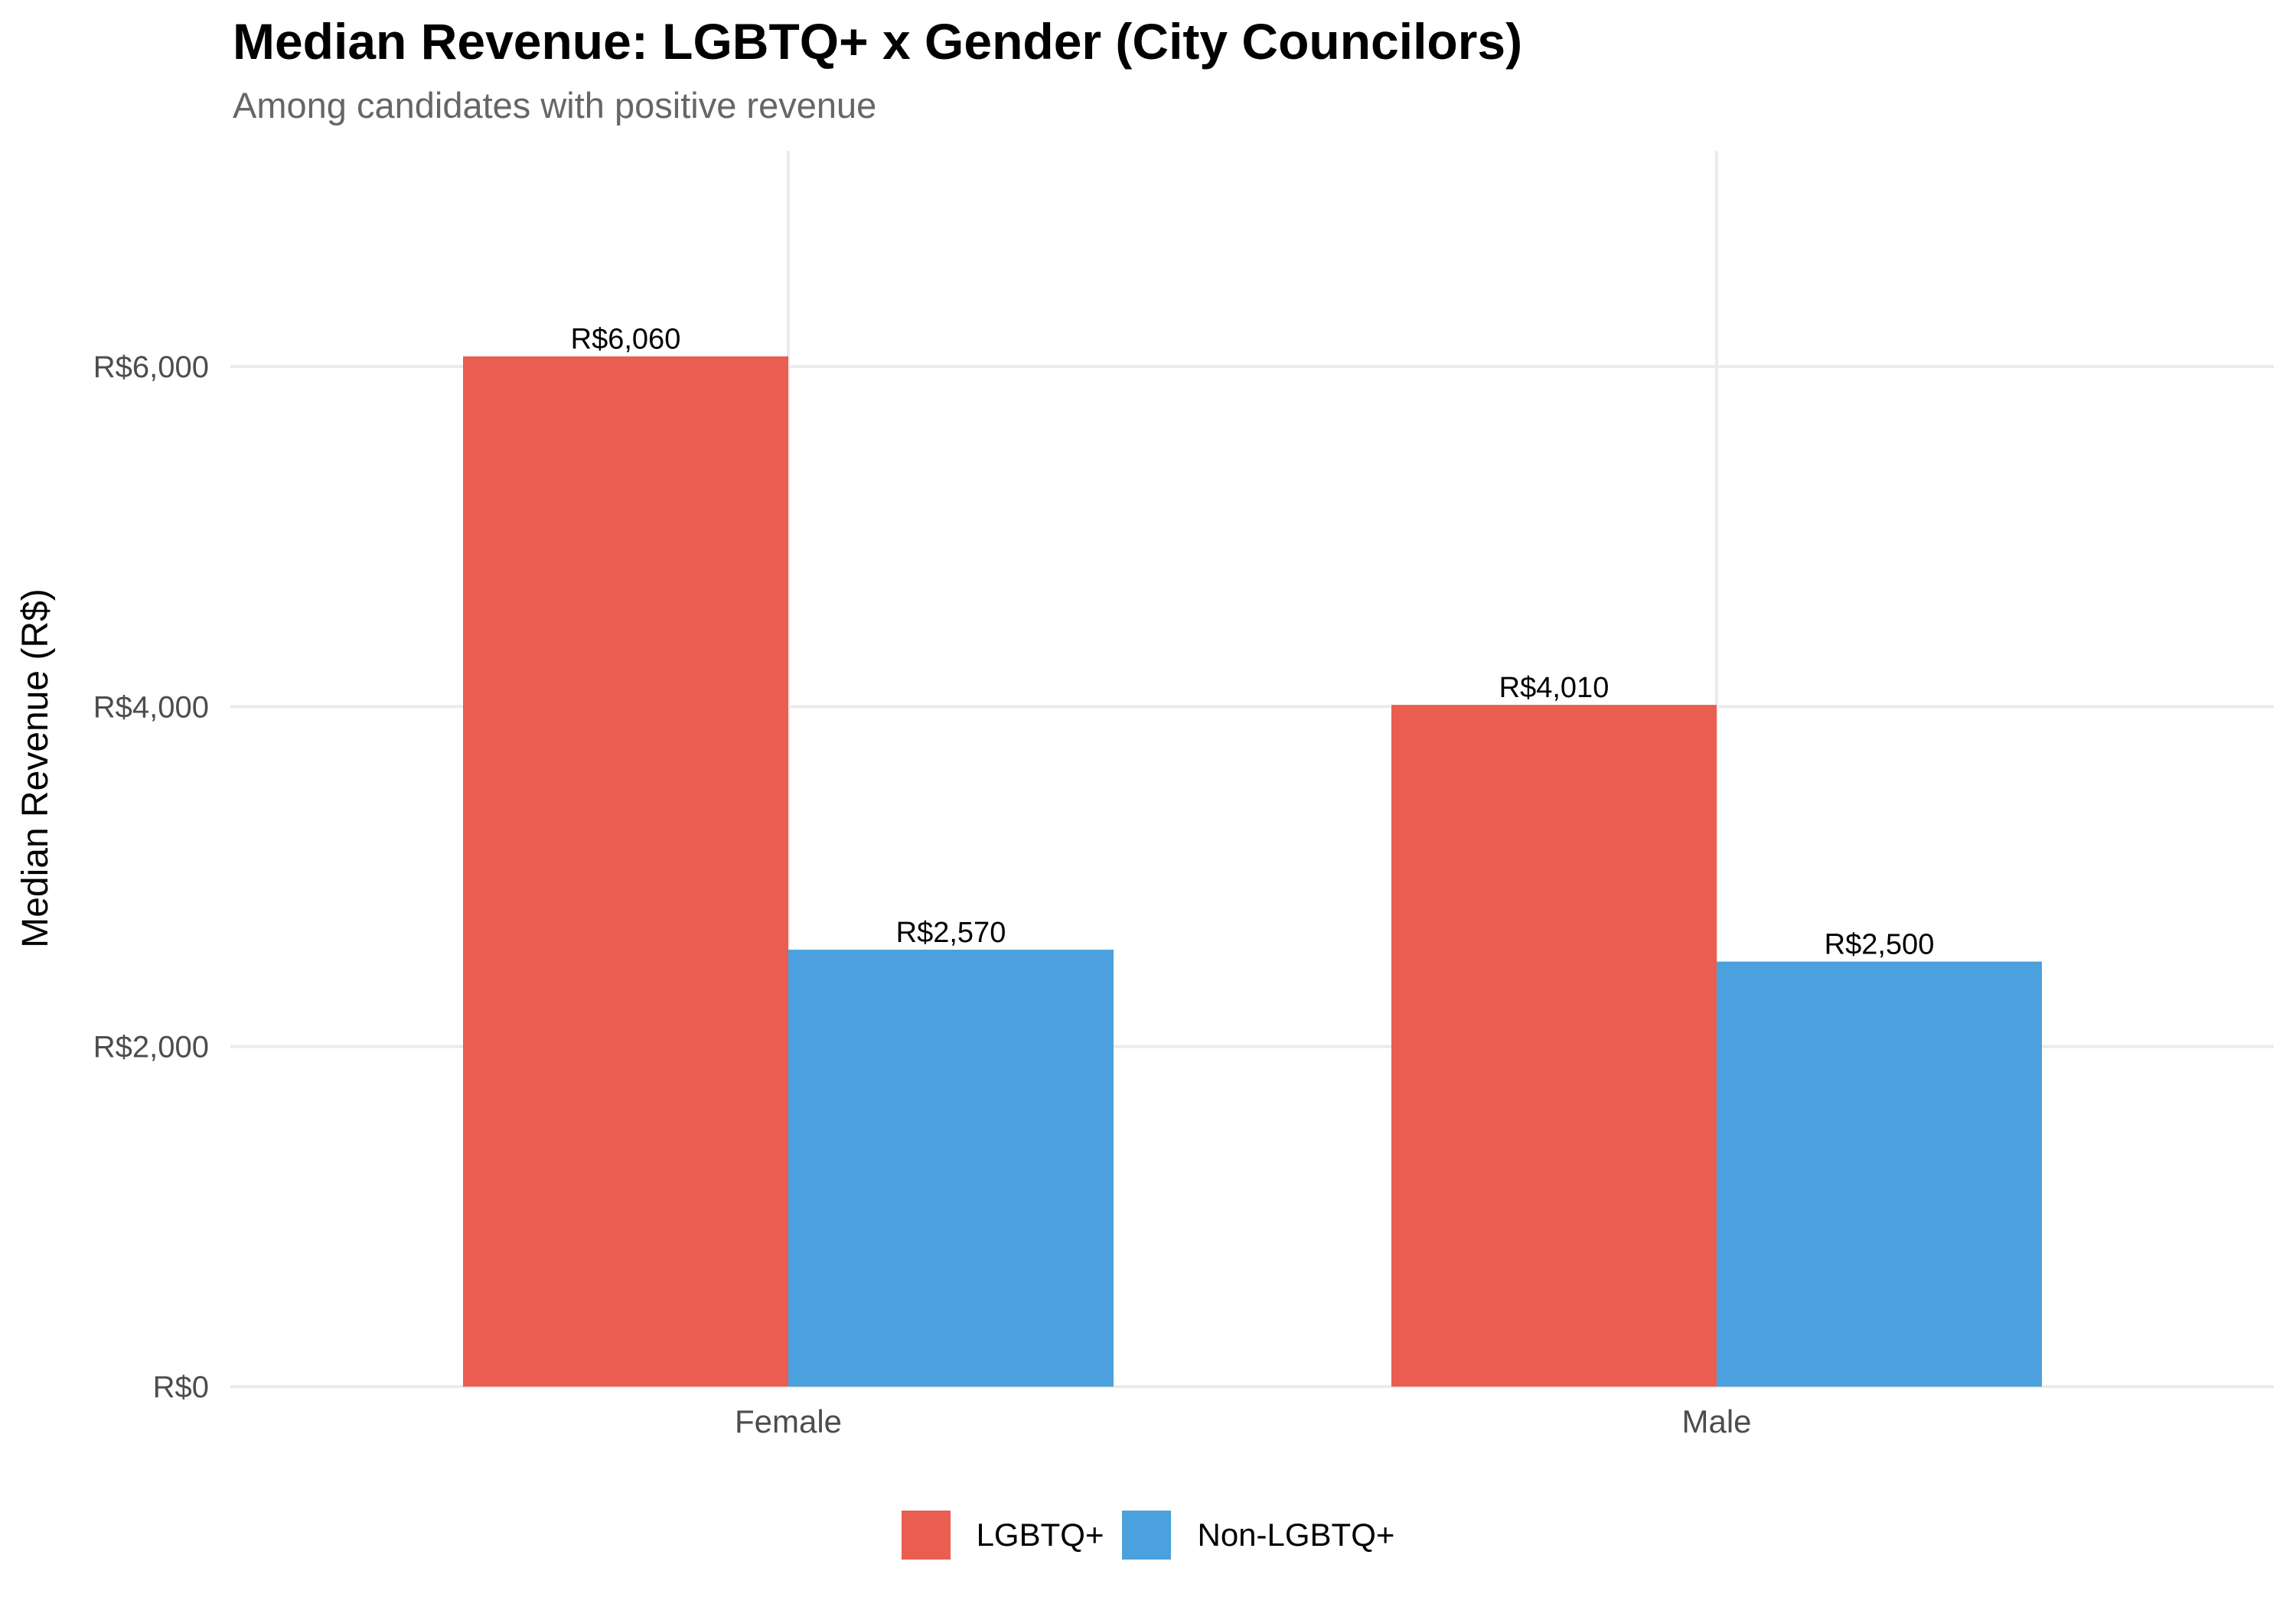 The height and width of the screenshot is (1607, 2296). Describe the element at coordinates (151, 1047) in the screenshot. I see `y-tick-label: R$2,000` at that location.